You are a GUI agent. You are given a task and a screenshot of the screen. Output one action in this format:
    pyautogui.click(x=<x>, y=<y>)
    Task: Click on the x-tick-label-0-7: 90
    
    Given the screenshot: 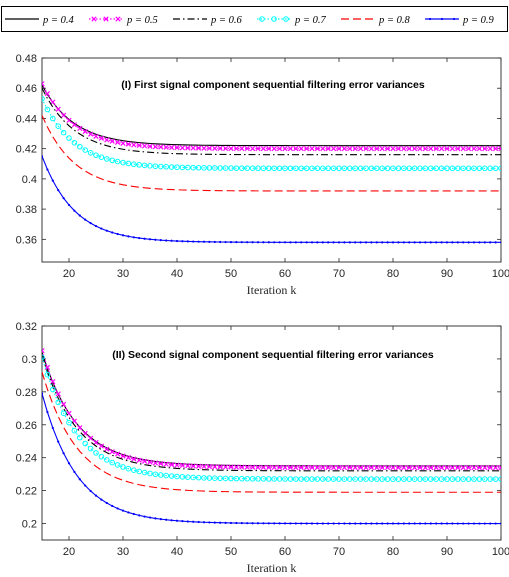 What is the action you would take?
    pyautogui.click(x=447, y=274)
    